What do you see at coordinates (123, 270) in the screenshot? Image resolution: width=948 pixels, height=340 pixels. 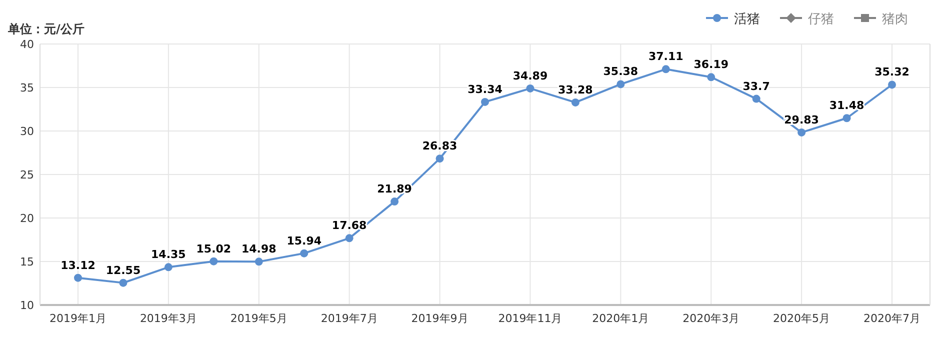 I see `data-label: 12.55` at bounding box center [123, 270].